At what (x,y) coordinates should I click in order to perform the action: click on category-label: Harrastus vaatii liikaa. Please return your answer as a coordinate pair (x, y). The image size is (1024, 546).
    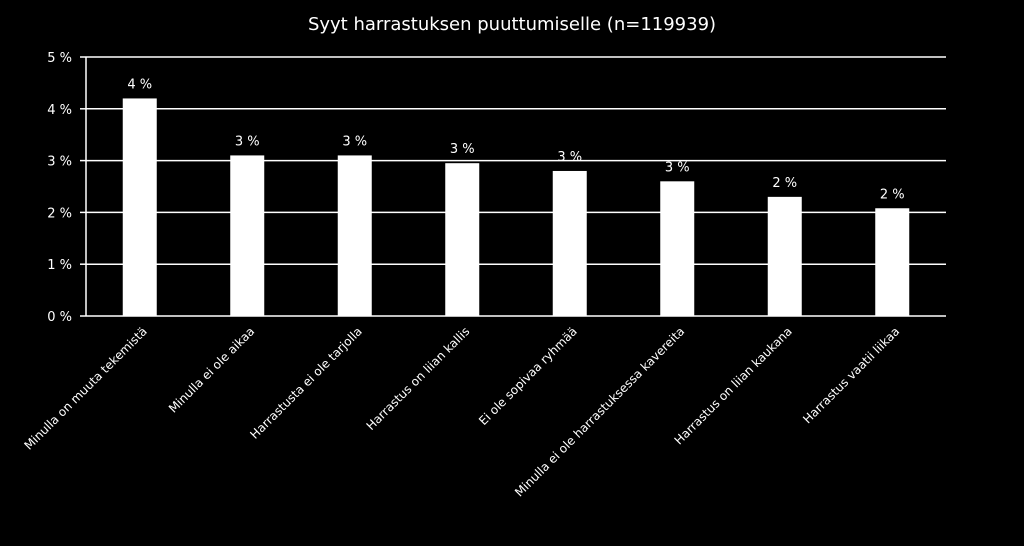
    Looking at the image, I should click on (851, 375).